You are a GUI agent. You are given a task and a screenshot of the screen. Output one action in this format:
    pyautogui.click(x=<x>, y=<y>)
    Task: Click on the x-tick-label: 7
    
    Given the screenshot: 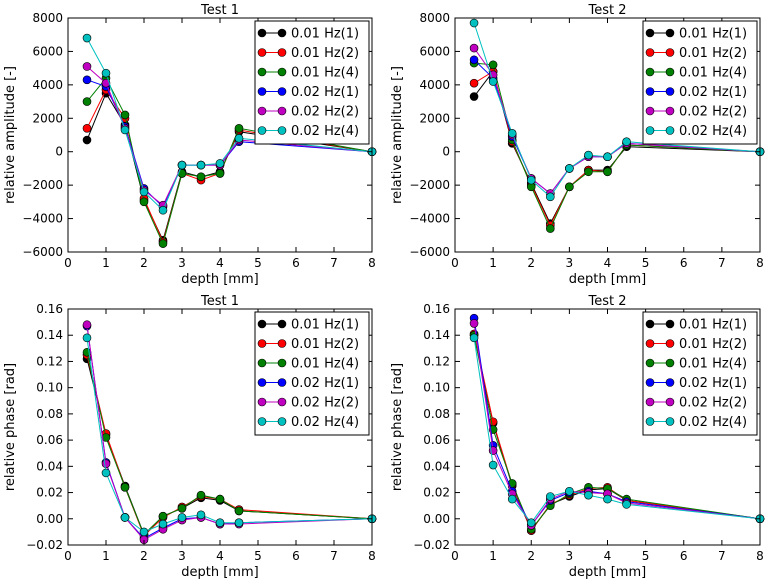 What is the action you would take?
    pyautogui.click(x=722, y=556)
    